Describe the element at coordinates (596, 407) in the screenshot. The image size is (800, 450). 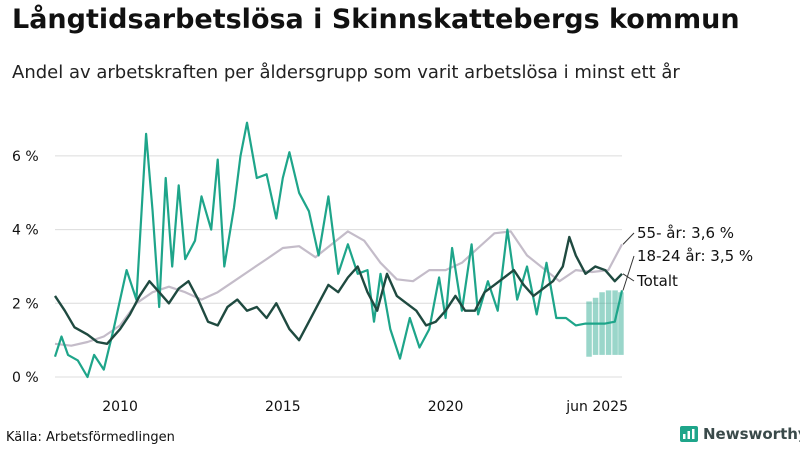
I see `x-tick-label: jun 2025` at that location.